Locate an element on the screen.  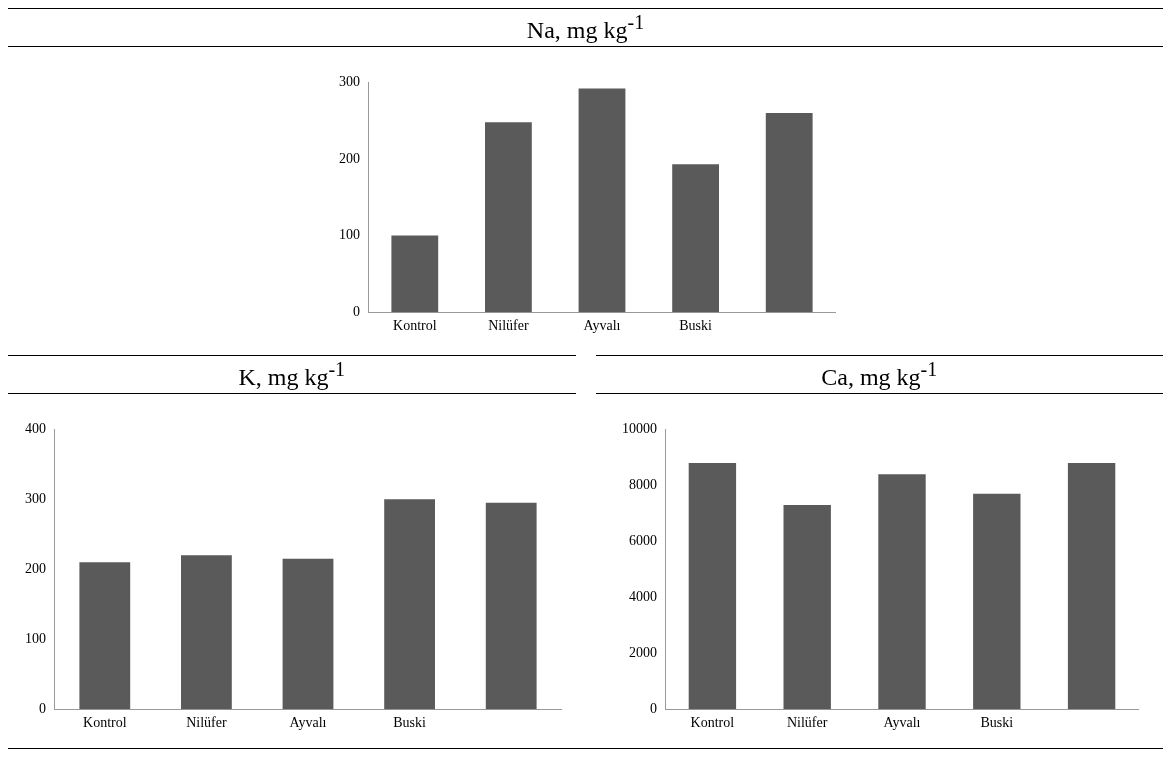
y-tick-label: 8000 is located at coordinates (643, 485).